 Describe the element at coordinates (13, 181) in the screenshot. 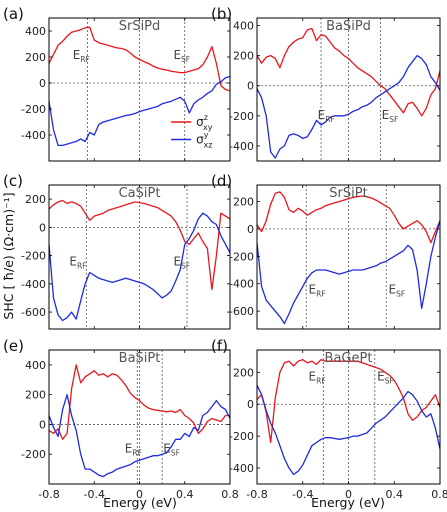

I see `panel-letter: (c)` at that location.